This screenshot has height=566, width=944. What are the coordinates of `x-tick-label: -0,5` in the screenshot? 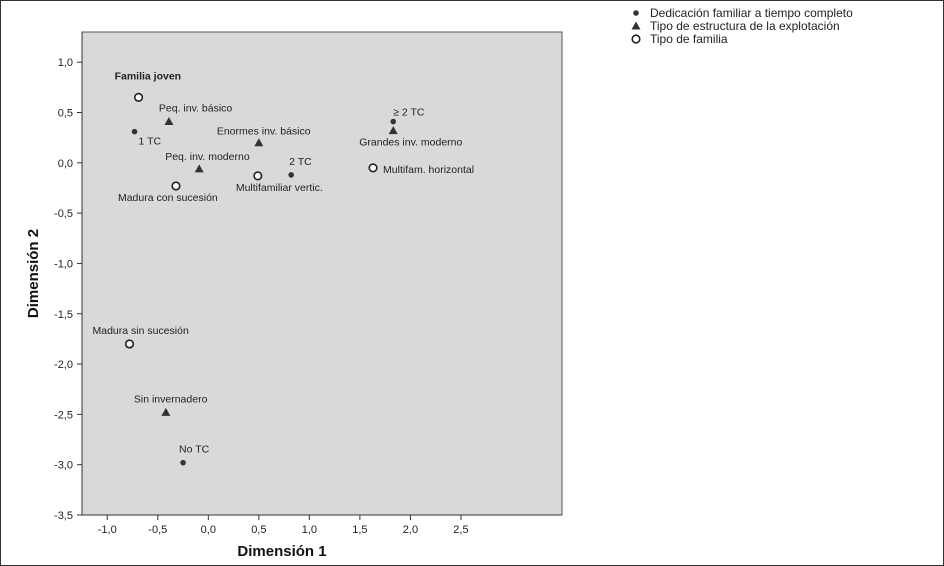 It's located at (157, 530).